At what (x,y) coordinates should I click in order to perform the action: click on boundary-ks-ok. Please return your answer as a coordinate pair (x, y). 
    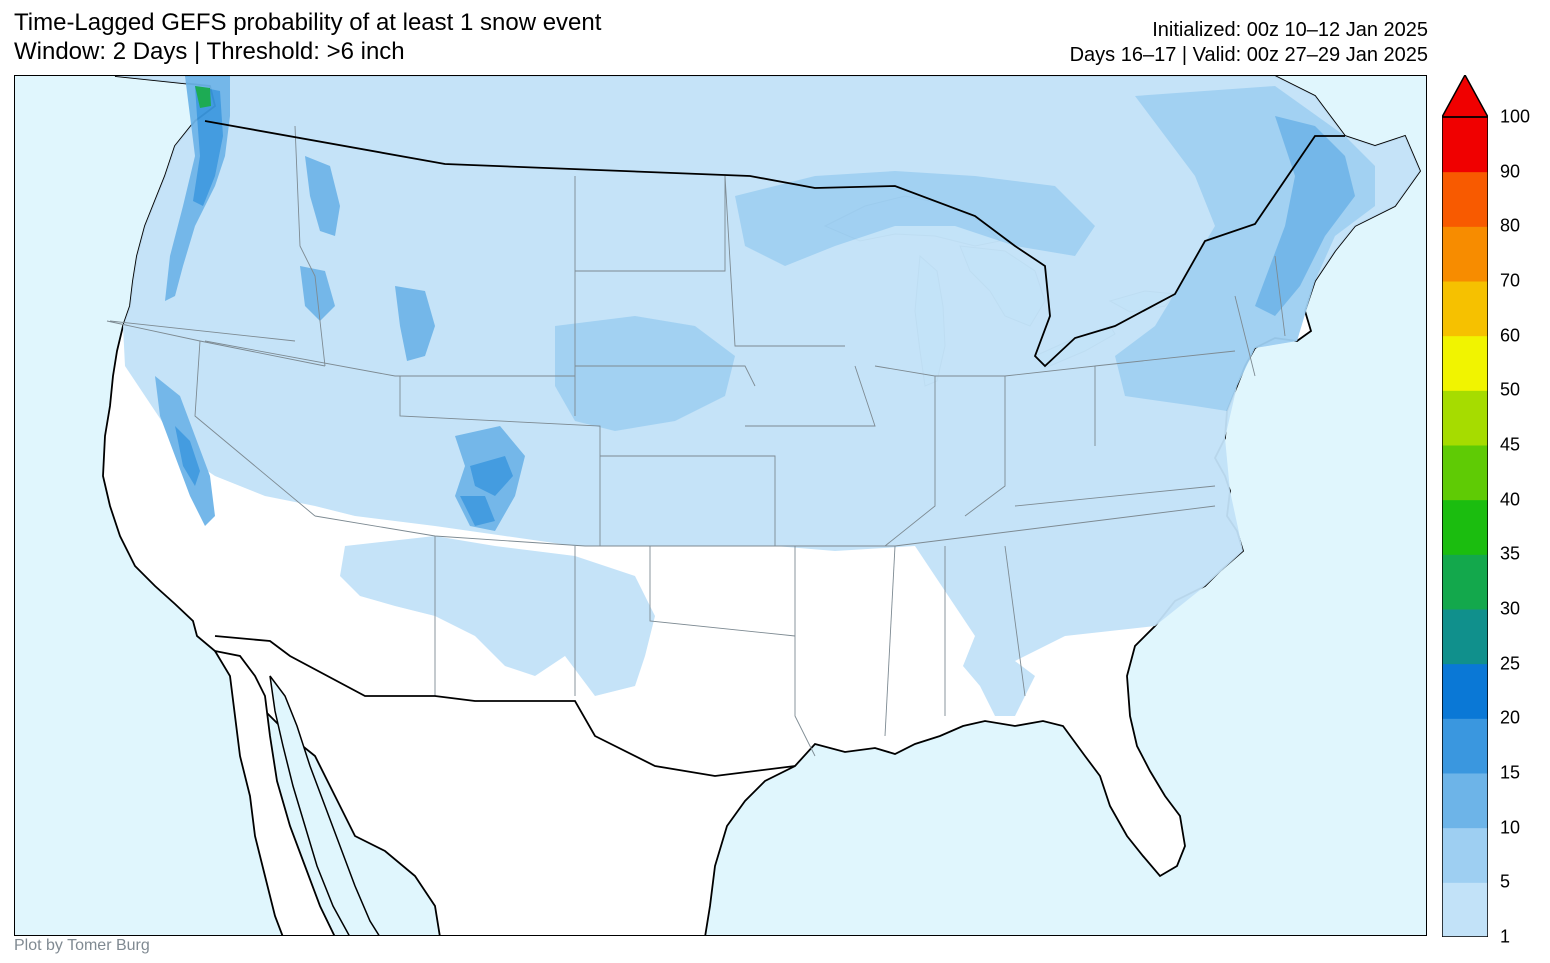
    Looking at the image, I should click on (688, 500).